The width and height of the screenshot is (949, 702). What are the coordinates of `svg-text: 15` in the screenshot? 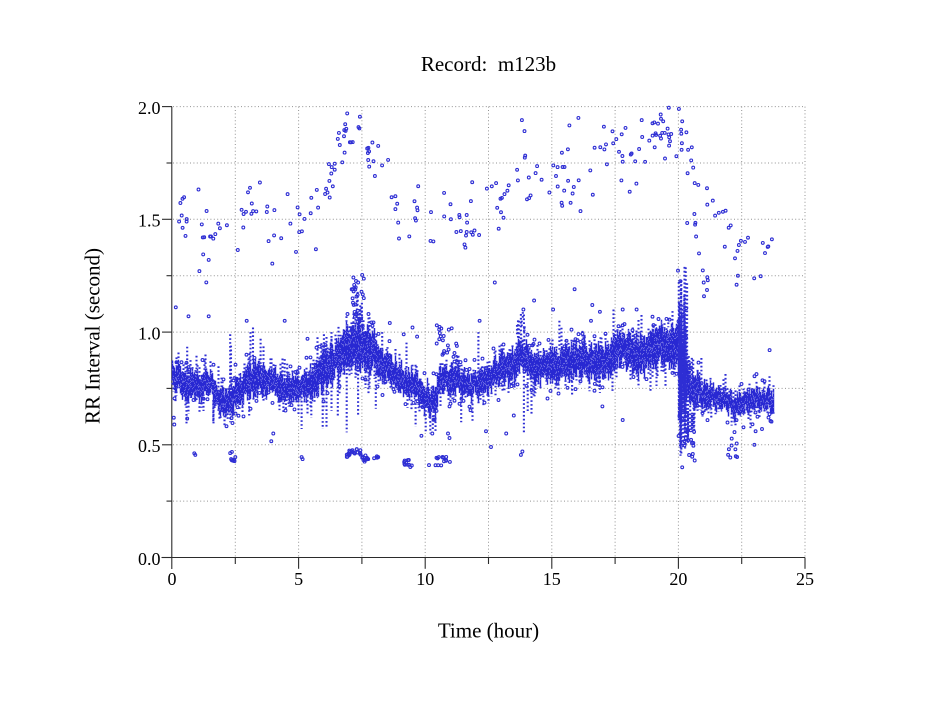 It's located at (552, 579).